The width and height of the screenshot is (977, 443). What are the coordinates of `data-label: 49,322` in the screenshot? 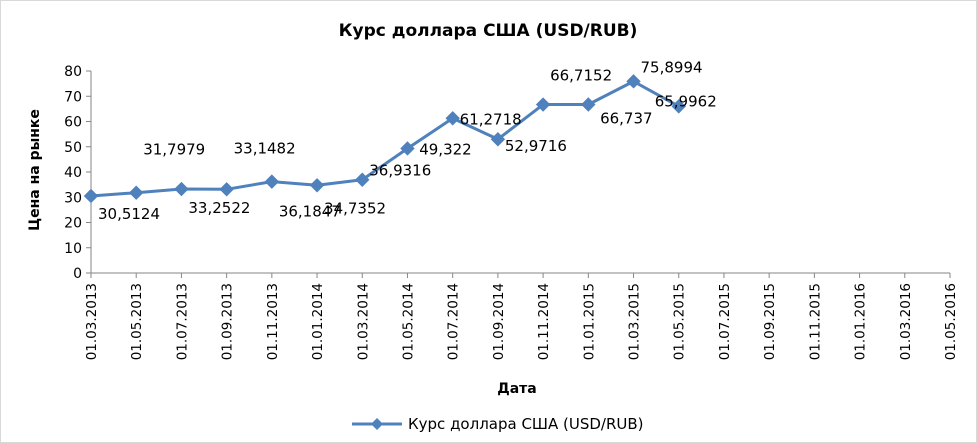 It's located at (445, 149).